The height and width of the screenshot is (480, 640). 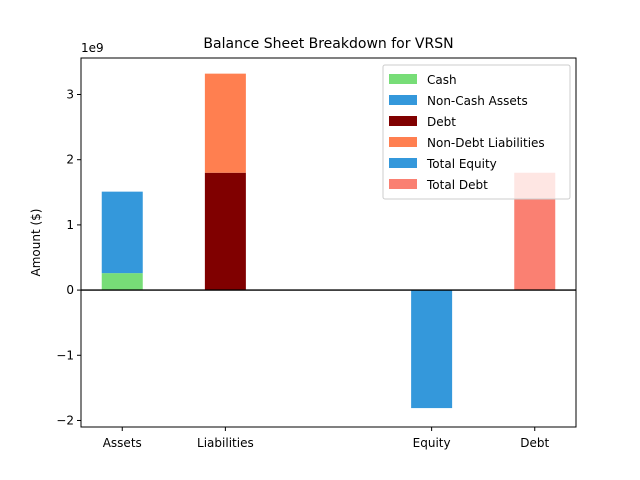 I want to click on legend-swatch-non-debt-liabilities, so click(x=403, y=142).